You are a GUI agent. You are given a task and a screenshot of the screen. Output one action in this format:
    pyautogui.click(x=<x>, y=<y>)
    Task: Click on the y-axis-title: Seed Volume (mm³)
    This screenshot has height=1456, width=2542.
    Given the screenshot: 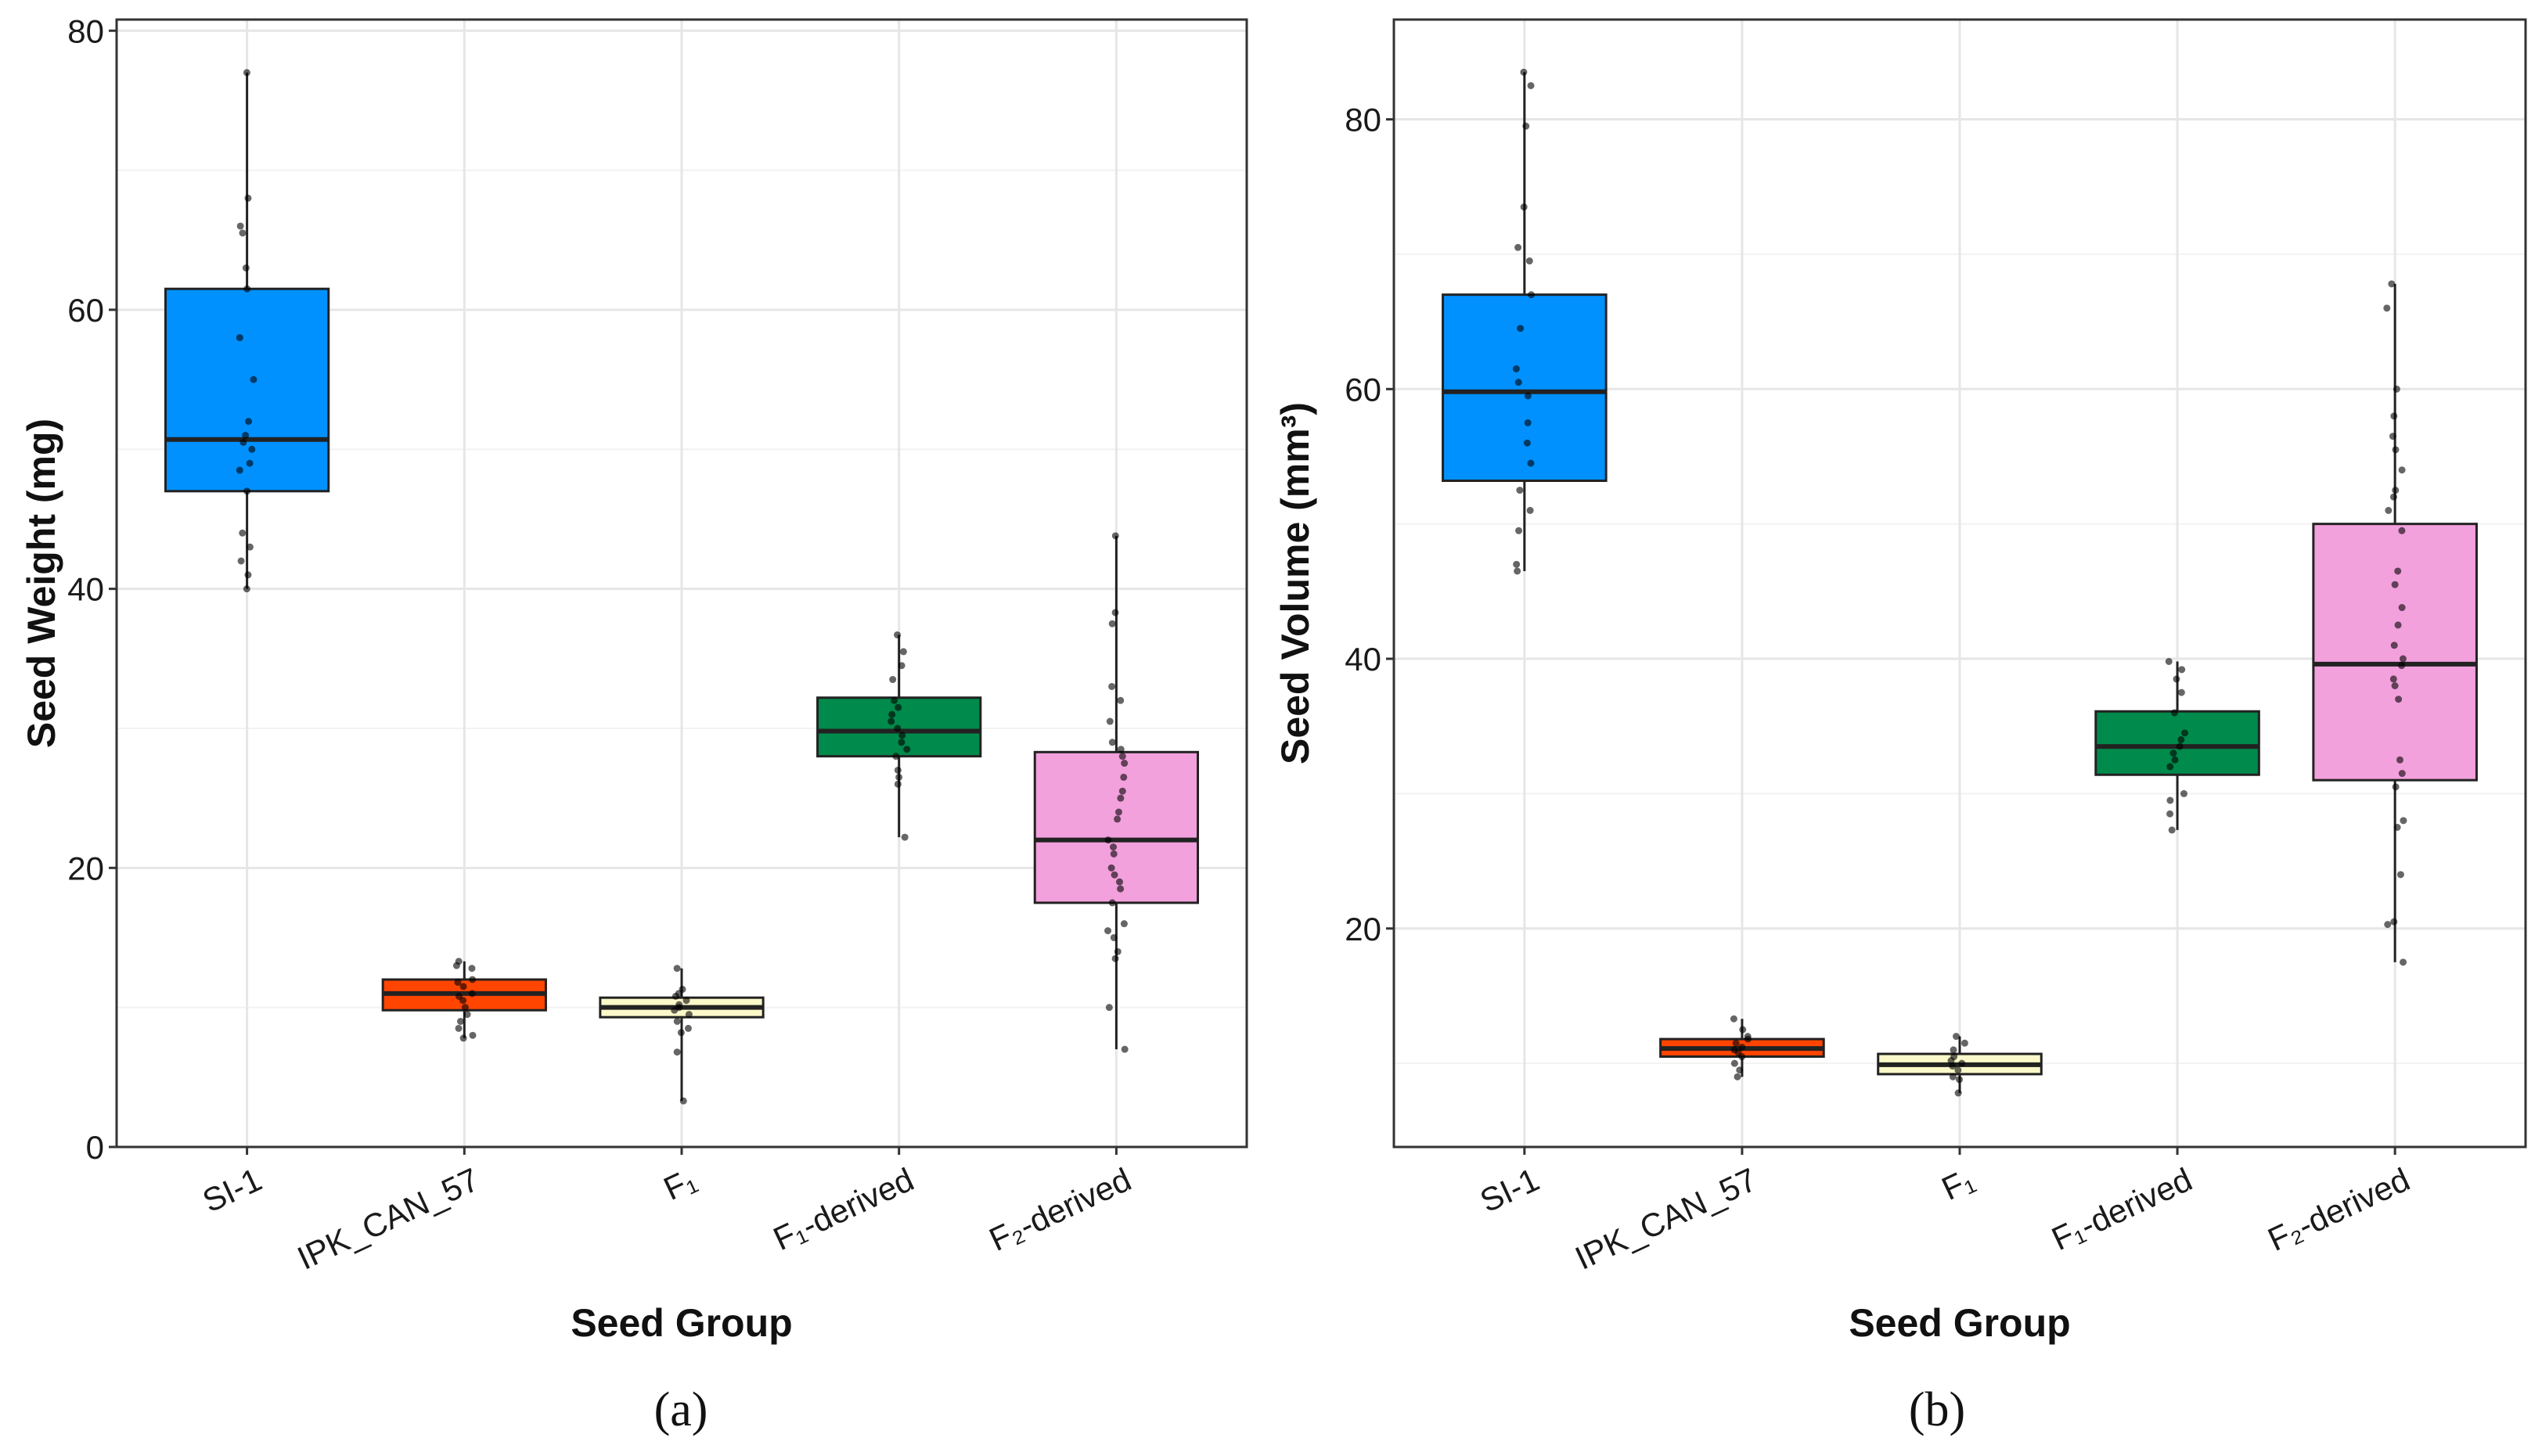 What is the action you would take?
    pyautogui.click(x=1295, y=583)
    